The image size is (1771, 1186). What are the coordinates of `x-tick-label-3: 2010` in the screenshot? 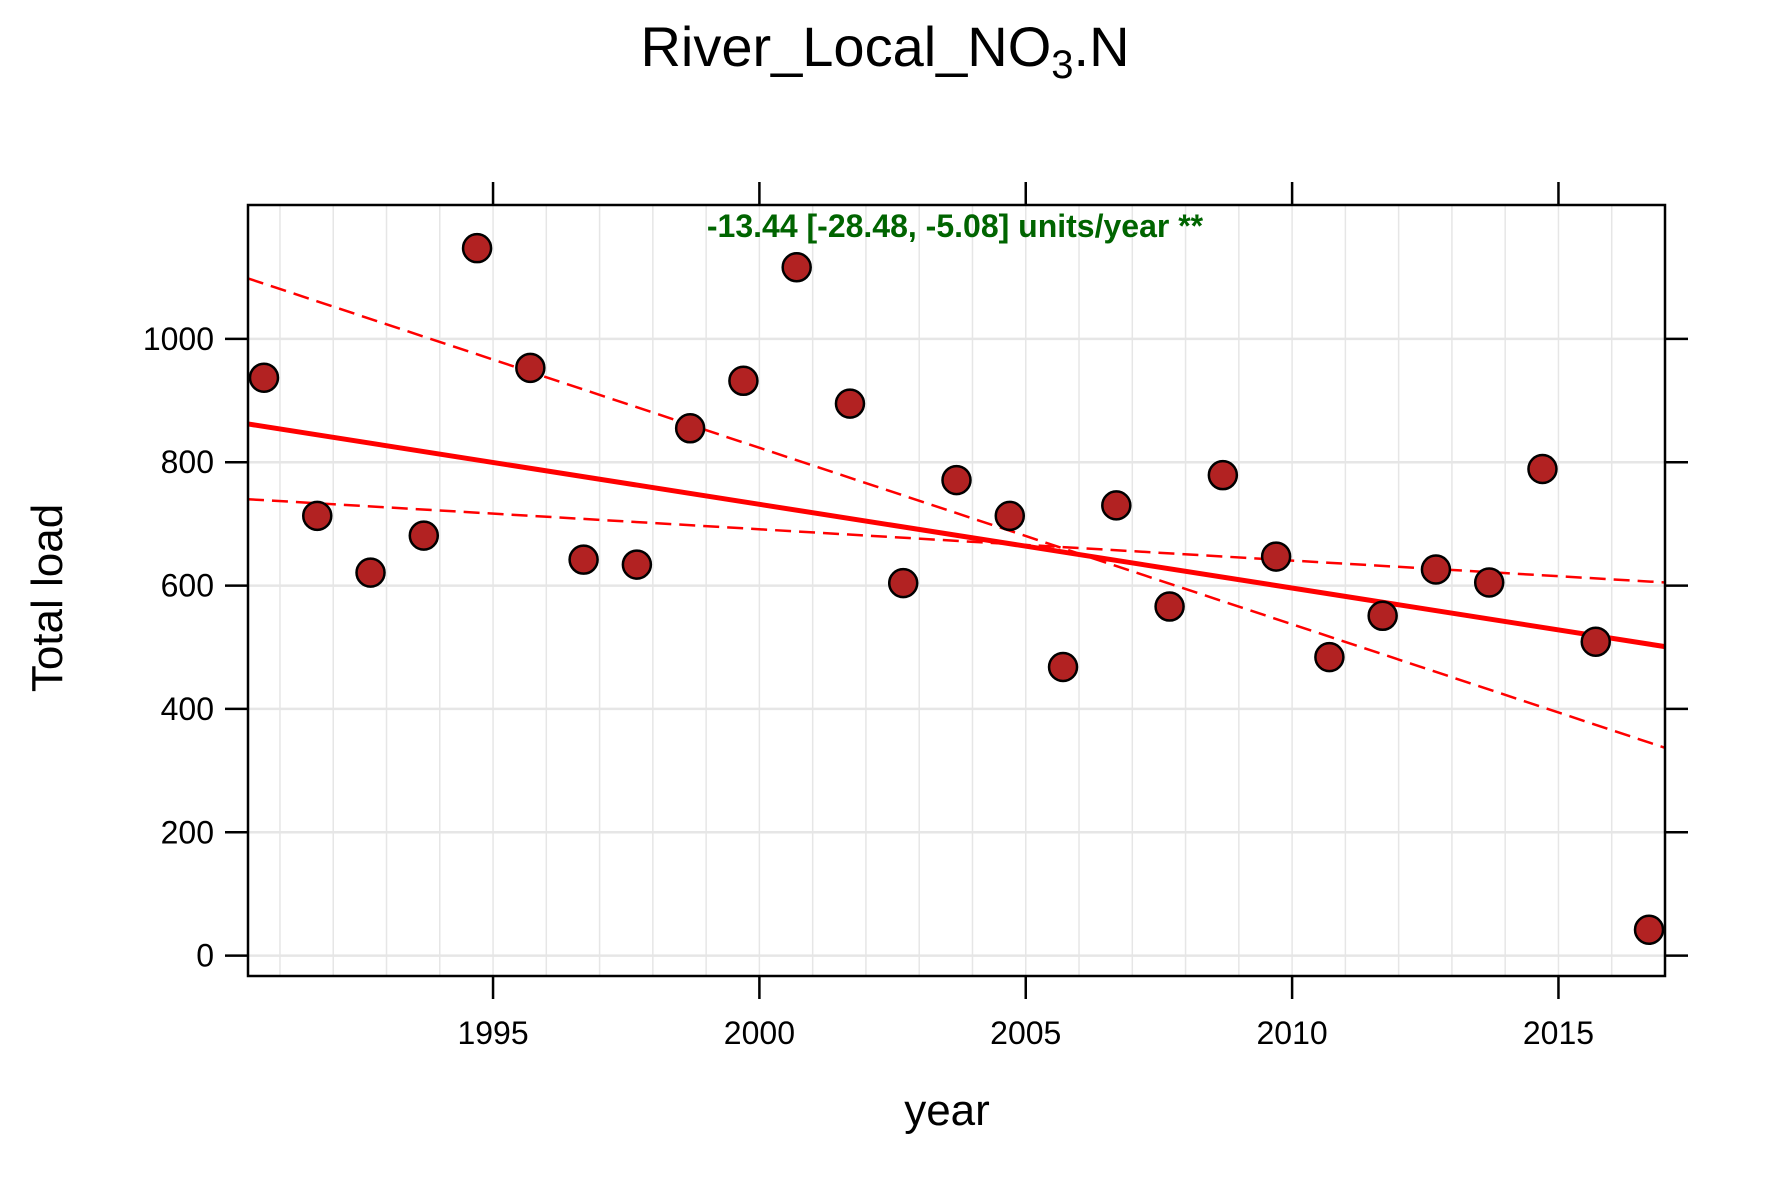 It's located at (1292, 1033).